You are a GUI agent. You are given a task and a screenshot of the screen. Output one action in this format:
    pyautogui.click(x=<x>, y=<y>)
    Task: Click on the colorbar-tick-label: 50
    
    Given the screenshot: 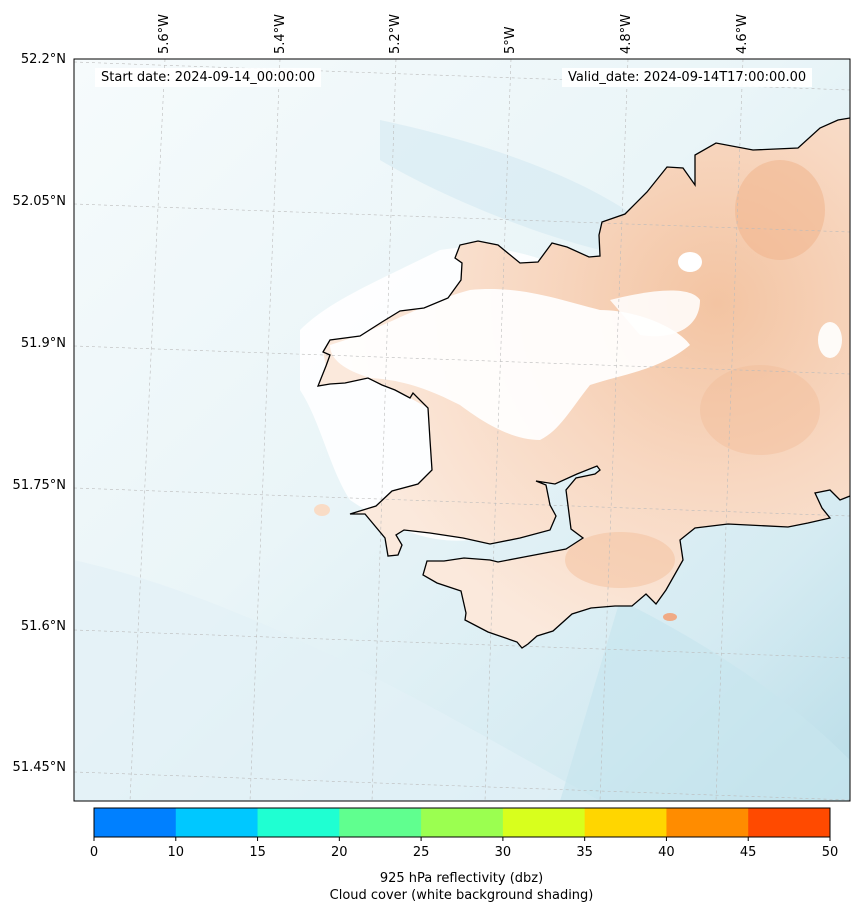 What is the action you would take?
    pyautogui.click(x=830, y=852)
    